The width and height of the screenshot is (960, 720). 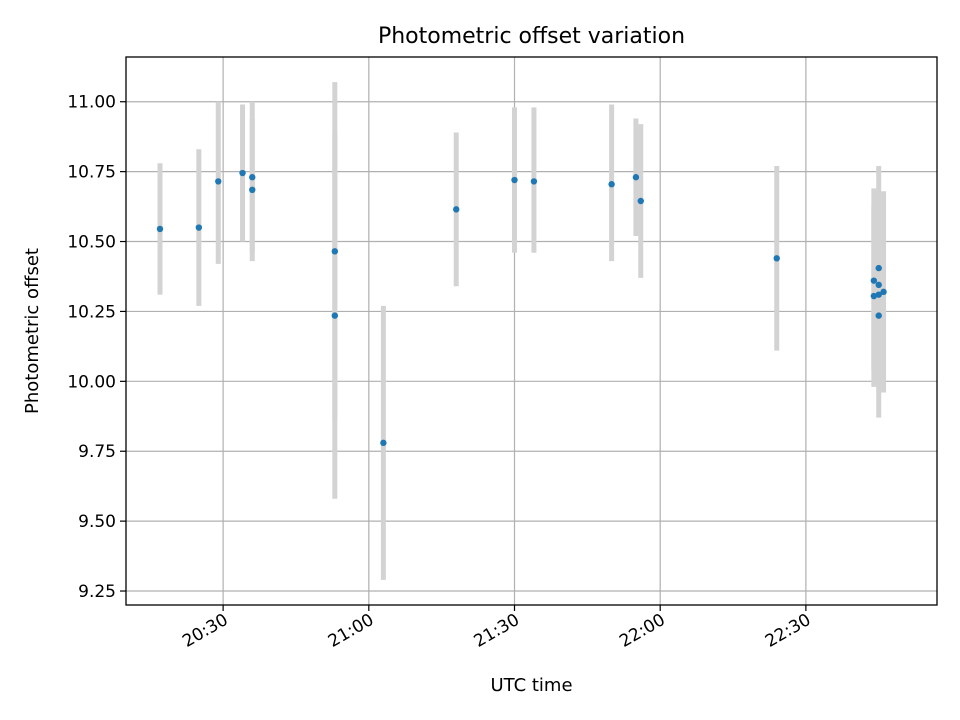 I want to click on y-tick-label: 10.00, so click(x=91, y=382).